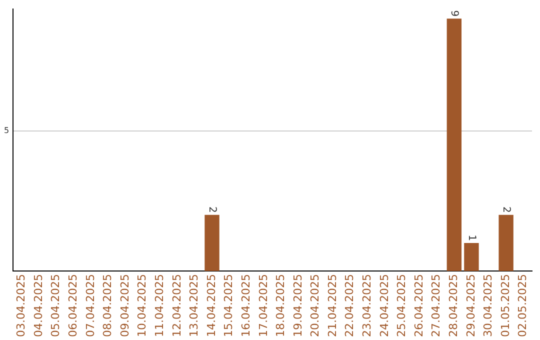 The image size is (540, 340). I want to click on data-label: 9, so click(454, 13).